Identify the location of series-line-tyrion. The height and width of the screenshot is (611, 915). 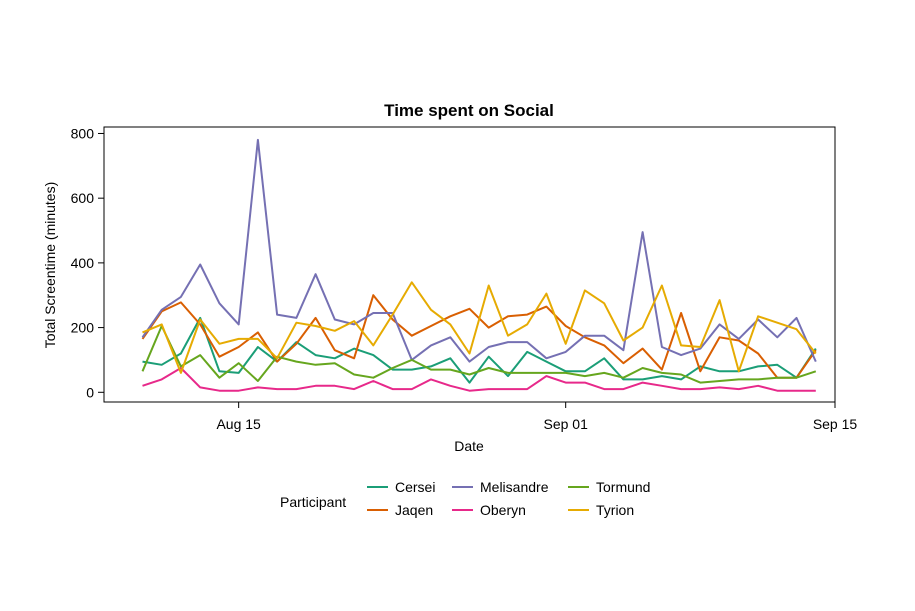
(479, 327).